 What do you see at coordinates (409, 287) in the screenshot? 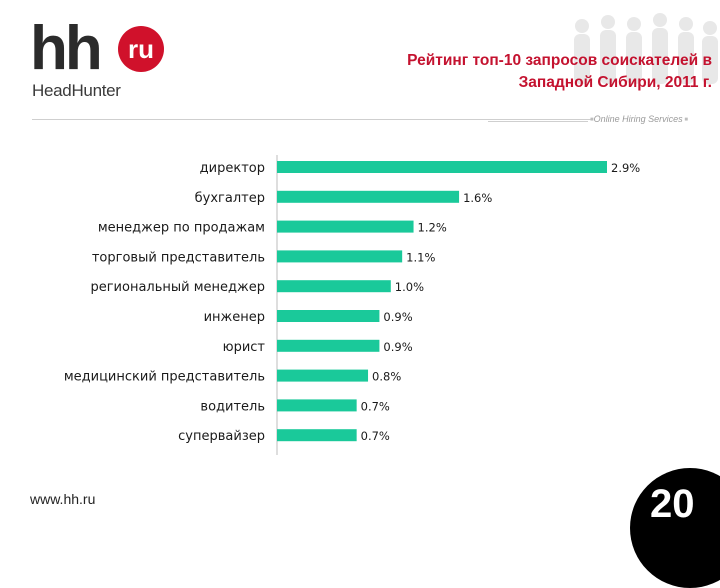
I see `value-label: 1.0%` at bounding box center [409, 287].